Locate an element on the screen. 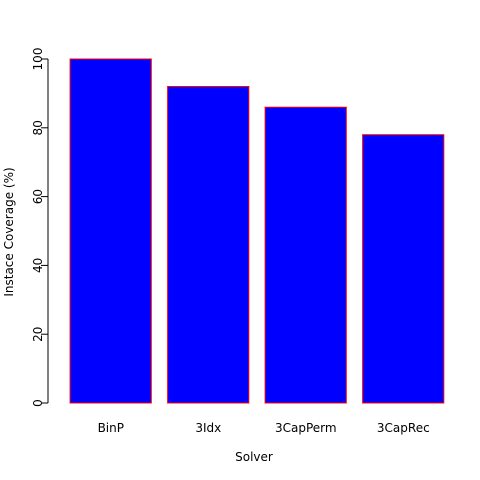 This screenshot has height=480, width=480. y-tick-label: 20 is located at coordinates (38, 334).